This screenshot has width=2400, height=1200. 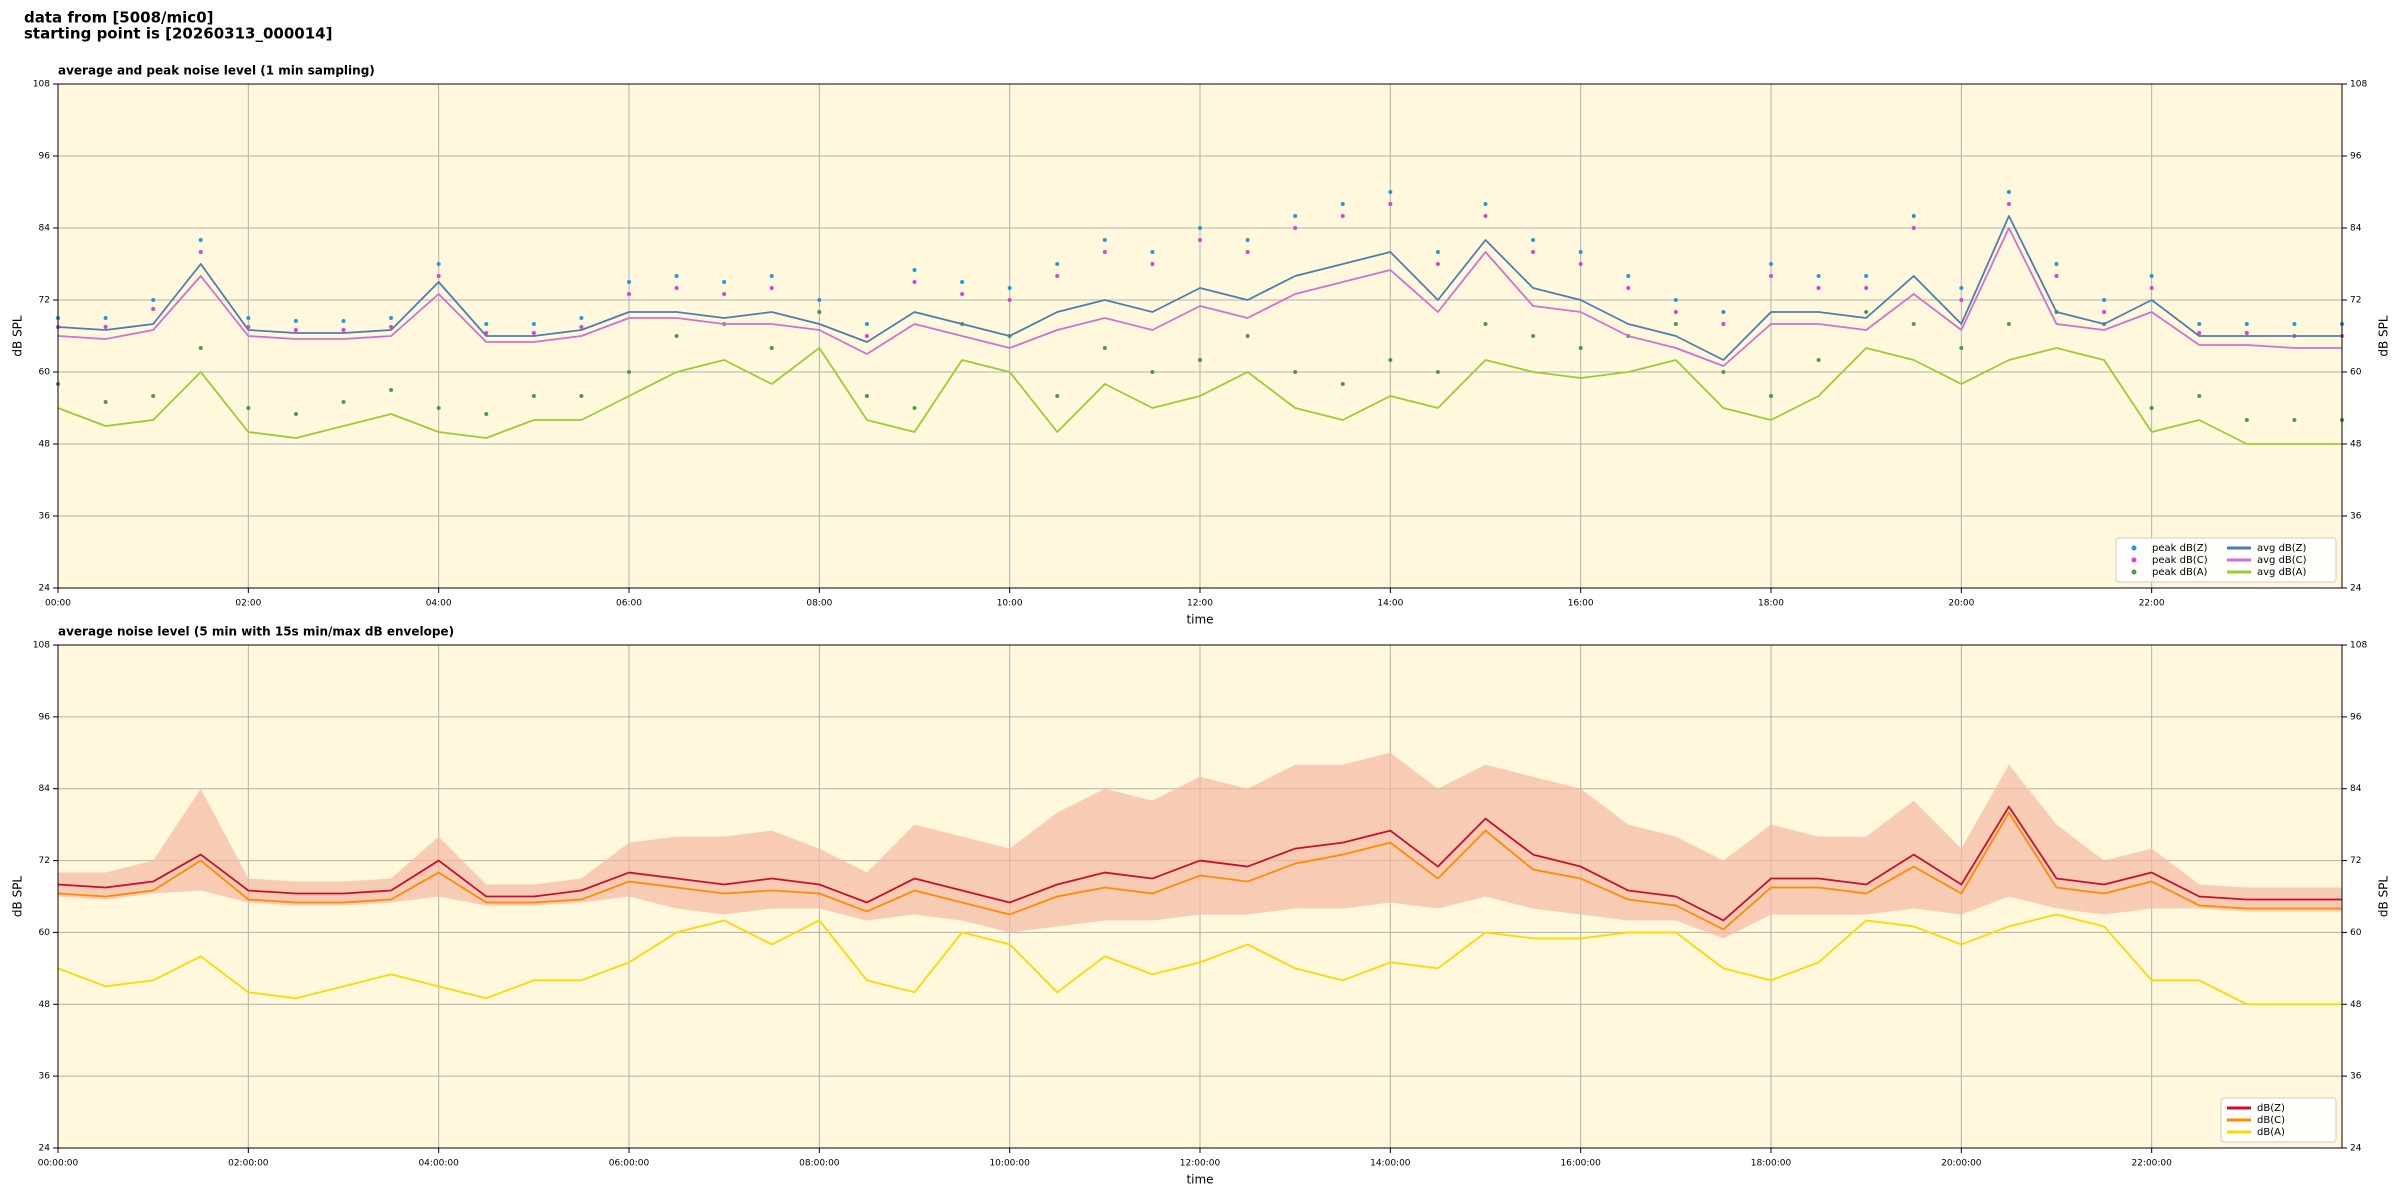 What do you see at coordinates (2355, 861) in the screenshot?
I see `y2-tick-label: 72` at bounding box center [2355, 861].